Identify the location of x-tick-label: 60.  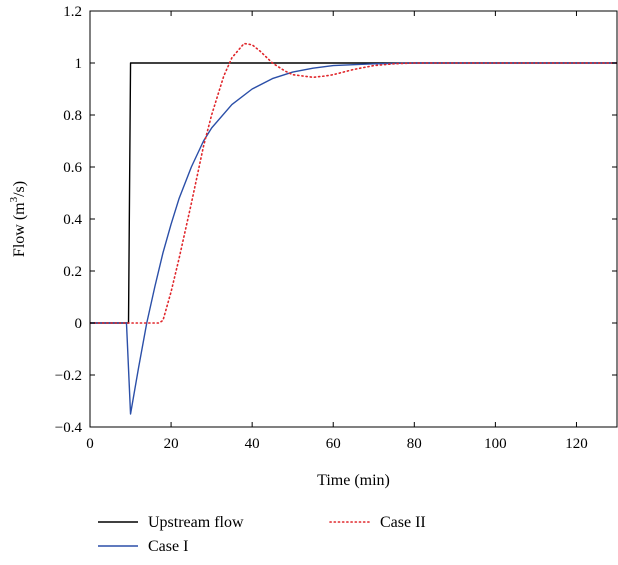
(333, 444).